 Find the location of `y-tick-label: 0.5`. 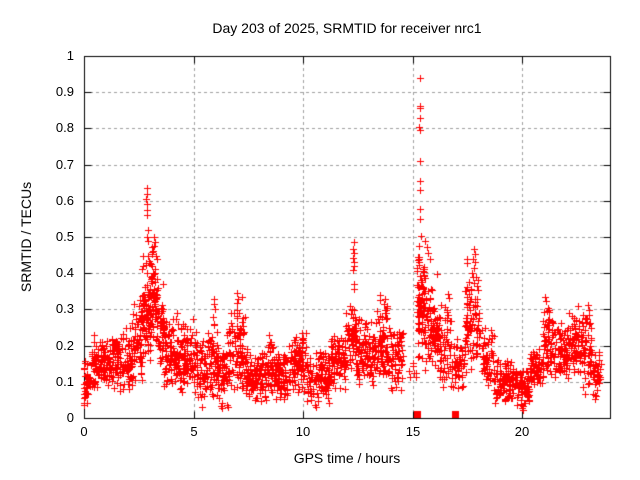

y-tick-label: 0.5 is located at coordinates (64, 236).